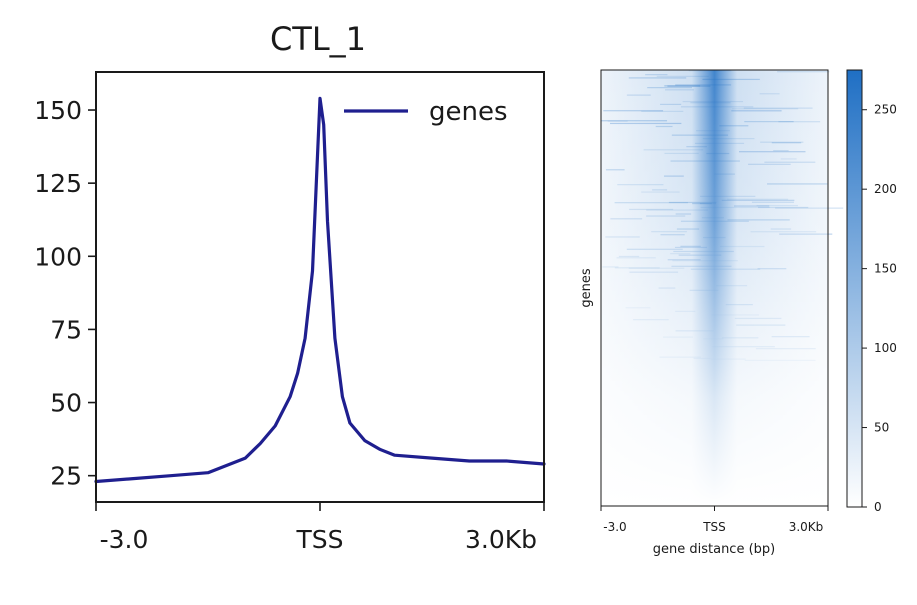 This screenshot has width=917, height=605. Describe the element at coordinates (58, 183) in the screenshot. I see `profile-y-tick-label: 125` at that location.